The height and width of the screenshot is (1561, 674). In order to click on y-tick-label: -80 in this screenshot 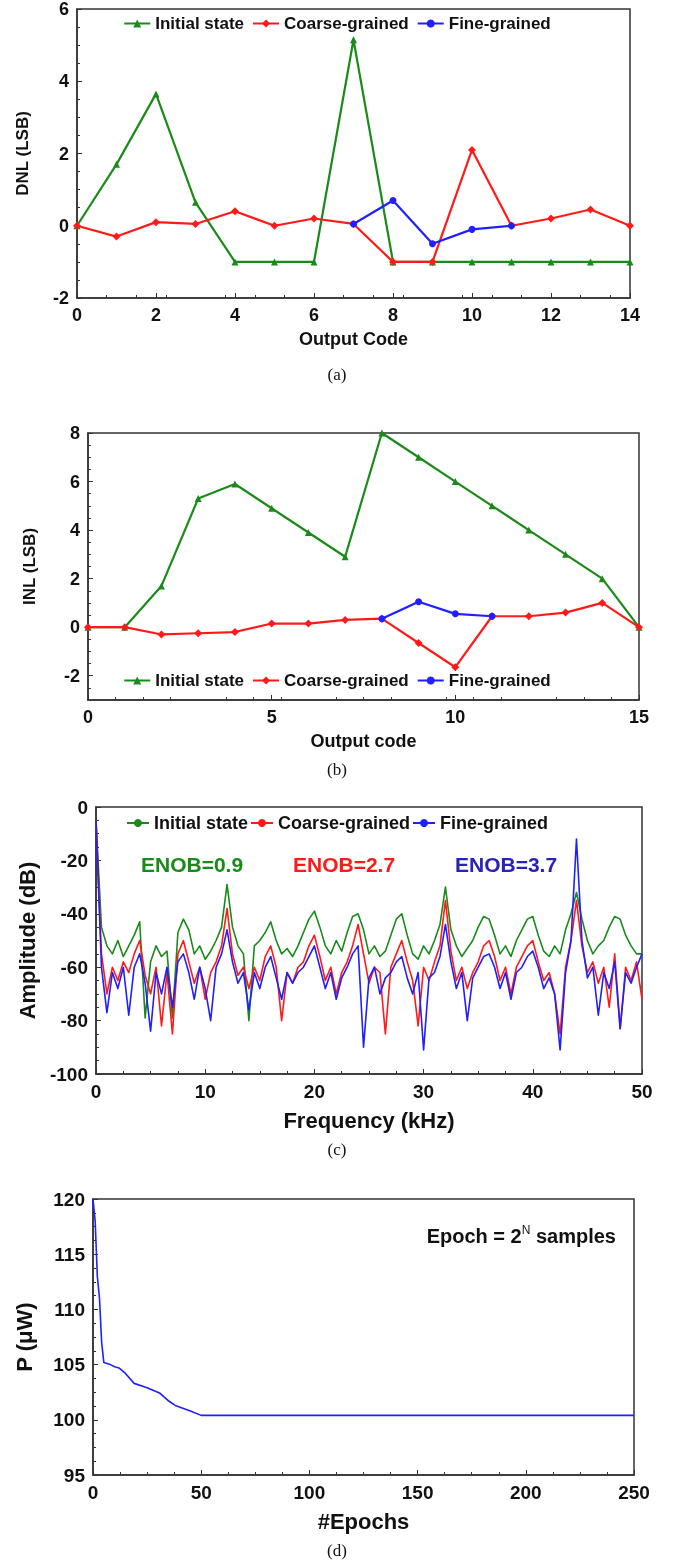, I will do `click(74, 1021)`.